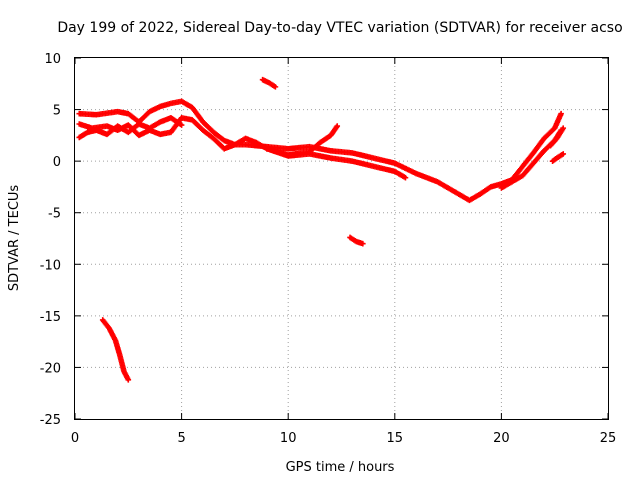 This screenshot has width=640, height=480. I want to click on y-tick-label: -20, so click(50, 368).